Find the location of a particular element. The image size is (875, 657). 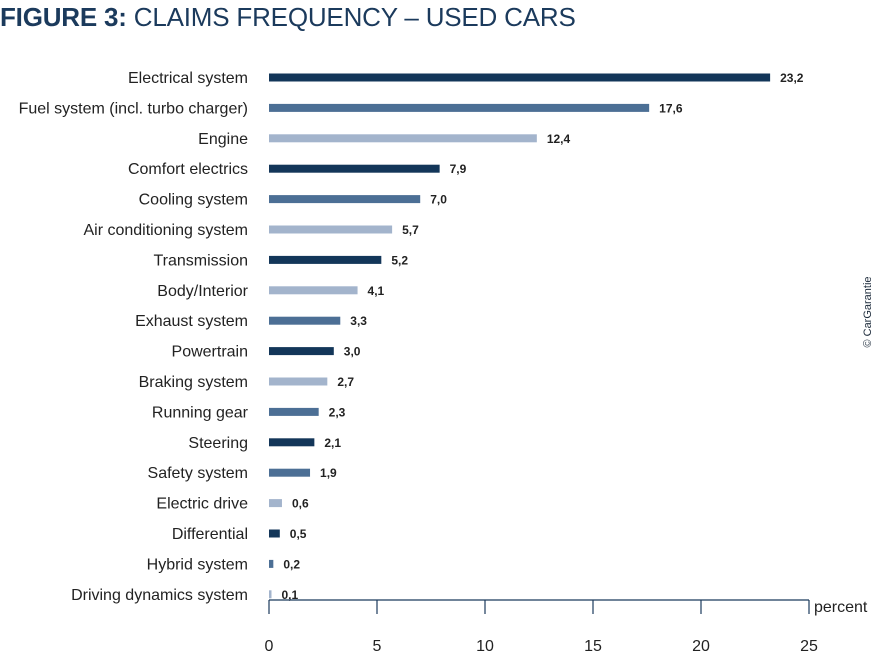

value-label: 7,0 is located at coordinates (438, 200).